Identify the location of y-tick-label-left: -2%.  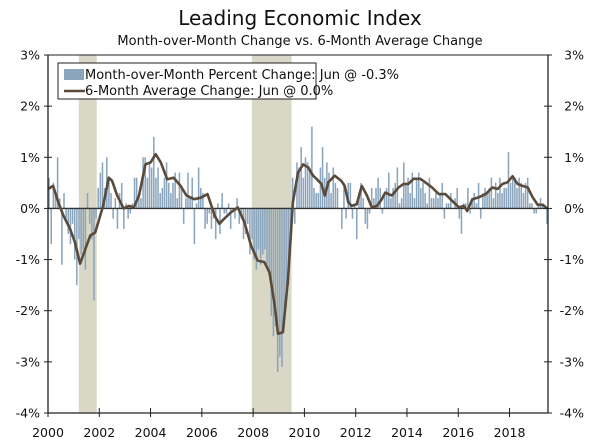
(28, 310).